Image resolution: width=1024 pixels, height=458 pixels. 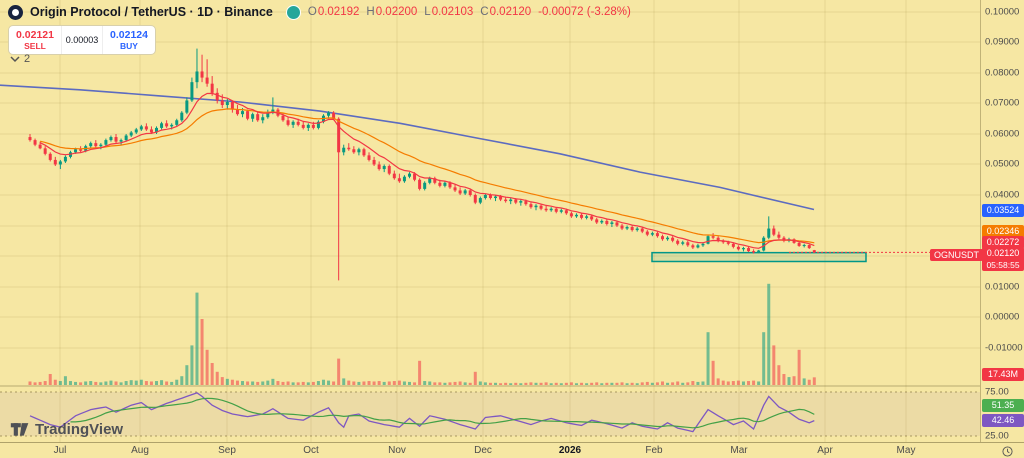 What do you see at coordinates (396, 12) in the screenshot?
I see `high-value: 0.02200` at bounding box center [396, 12].